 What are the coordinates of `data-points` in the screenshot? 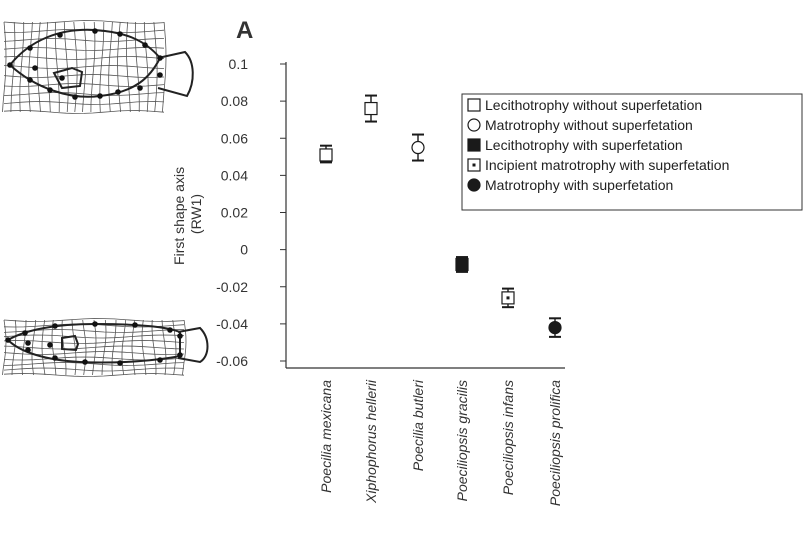 It's located at (440, 216).